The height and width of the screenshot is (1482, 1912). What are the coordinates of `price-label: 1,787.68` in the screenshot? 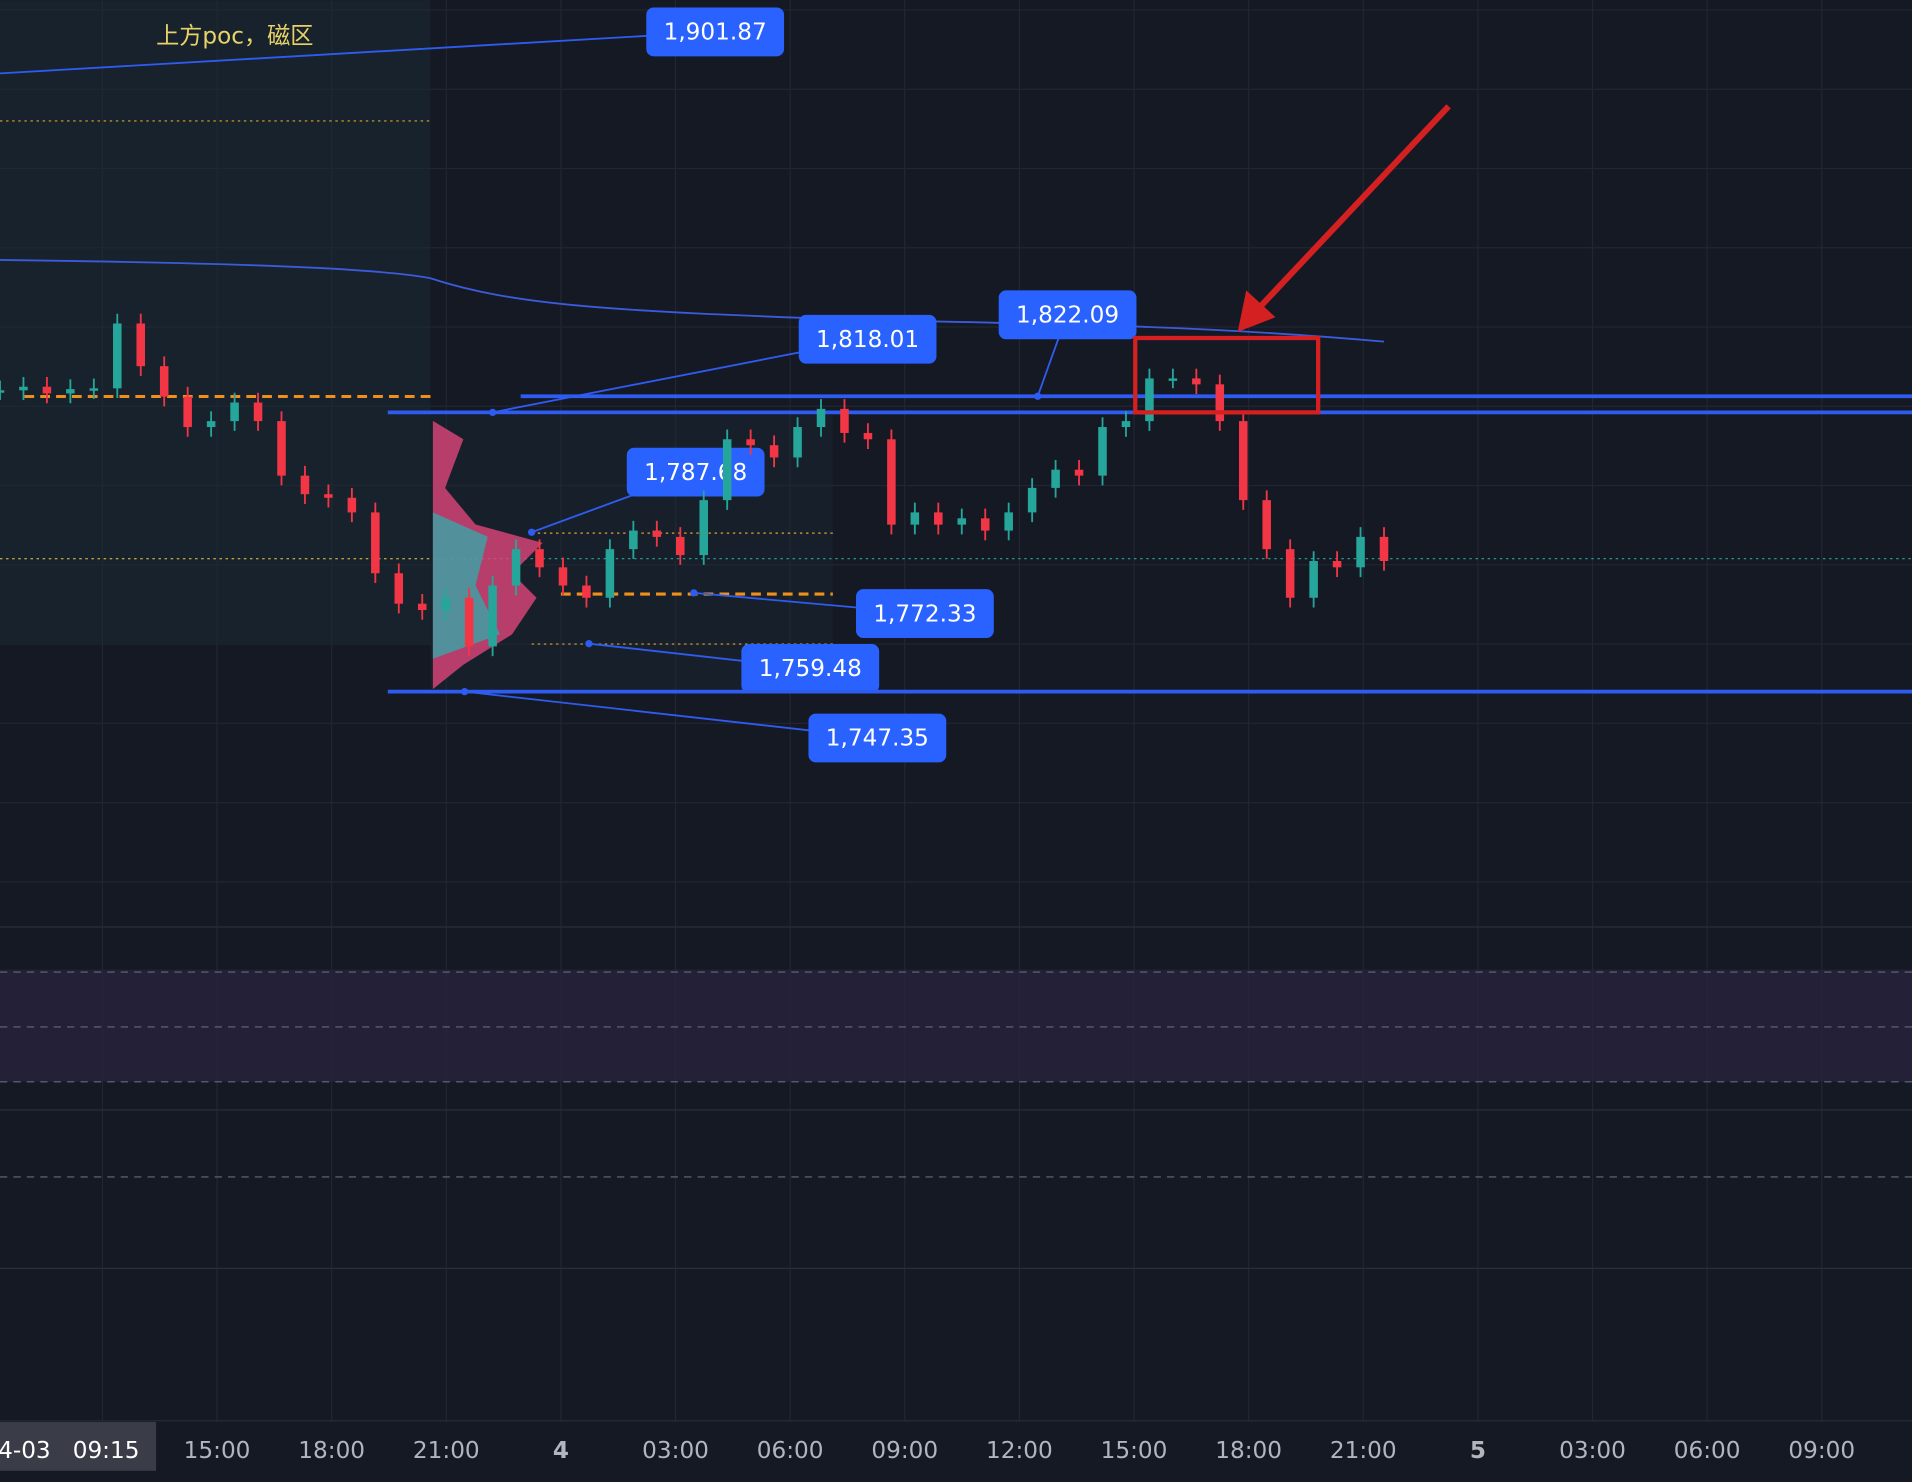 It's located at (695, 473).